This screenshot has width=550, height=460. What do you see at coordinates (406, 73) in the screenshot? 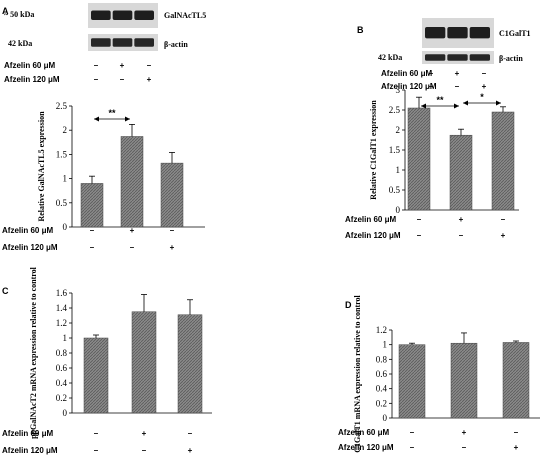
I see `blot-treatment-label: Afzelin 60 μM` at bounding box center [406, 73].